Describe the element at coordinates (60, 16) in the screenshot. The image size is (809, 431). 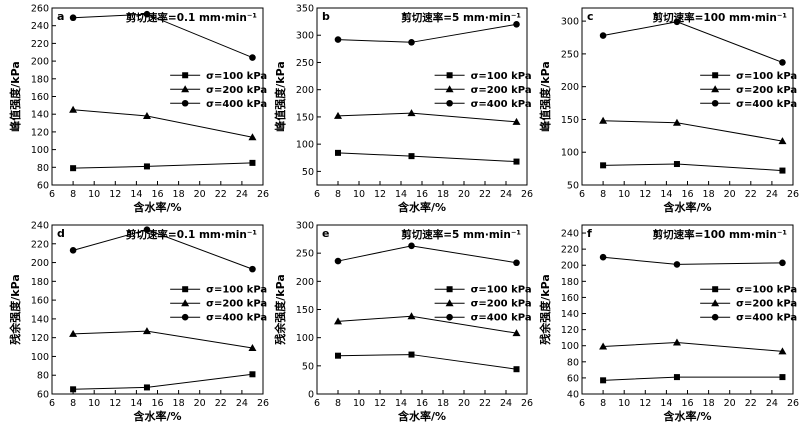
I see `panel-letter: a` at that location.